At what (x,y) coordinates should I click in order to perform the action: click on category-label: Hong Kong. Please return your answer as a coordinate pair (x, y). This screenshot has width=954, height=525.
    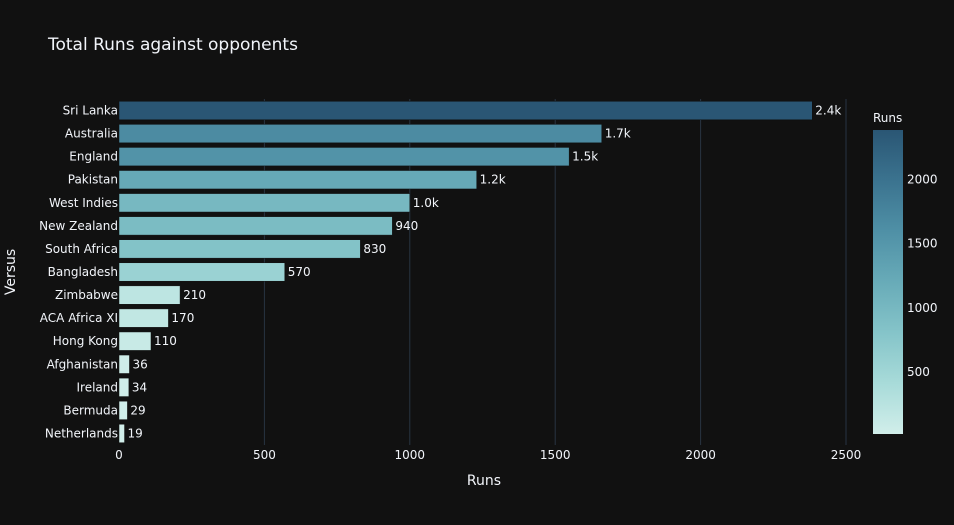
    Looking at the image, I should click on (85, 341).